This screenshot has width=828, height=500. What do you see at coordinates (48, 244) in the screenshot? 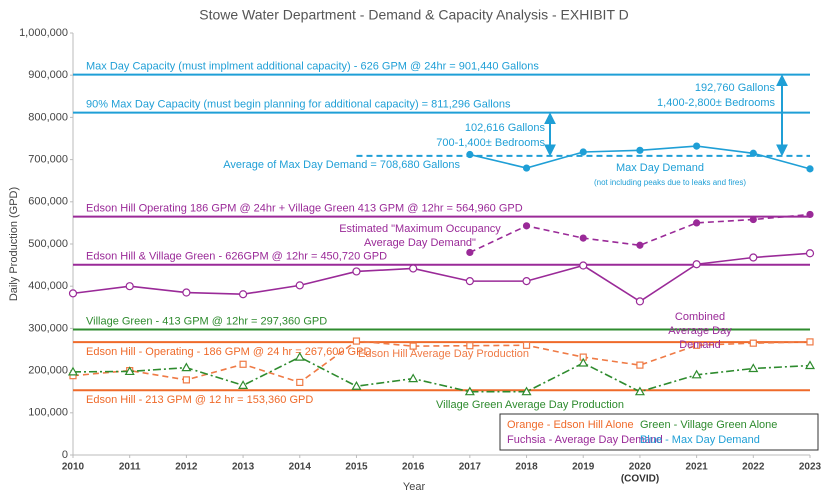
I see `y-tick-label: 500,000` at bounding box center [48, 244].